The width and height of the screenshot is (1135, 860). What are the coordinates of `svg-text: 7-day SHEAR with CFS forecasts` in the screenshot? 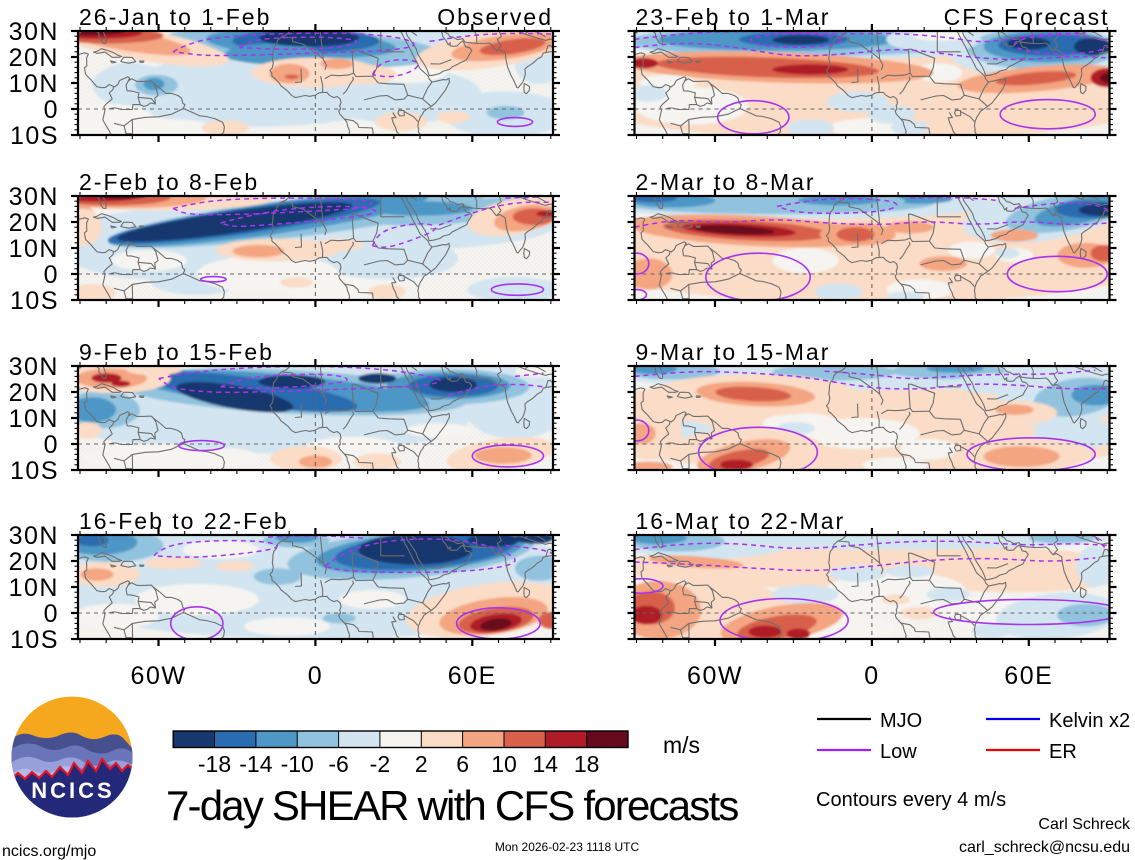 It's located at (452, 805).